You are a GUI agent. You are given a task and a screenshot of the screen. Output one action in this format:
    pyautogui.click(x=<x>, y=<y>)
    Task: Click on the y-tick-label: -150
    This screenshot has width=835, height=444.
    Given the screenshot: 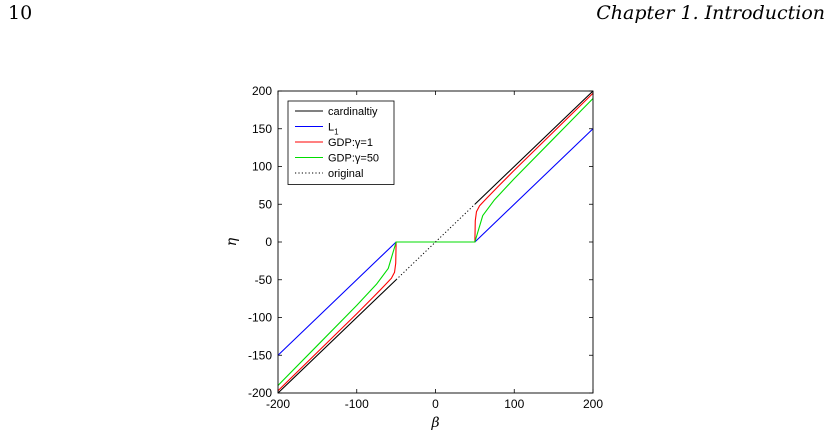 What is the action you would take?
    pyautogui.click(x=260, y=355)
    